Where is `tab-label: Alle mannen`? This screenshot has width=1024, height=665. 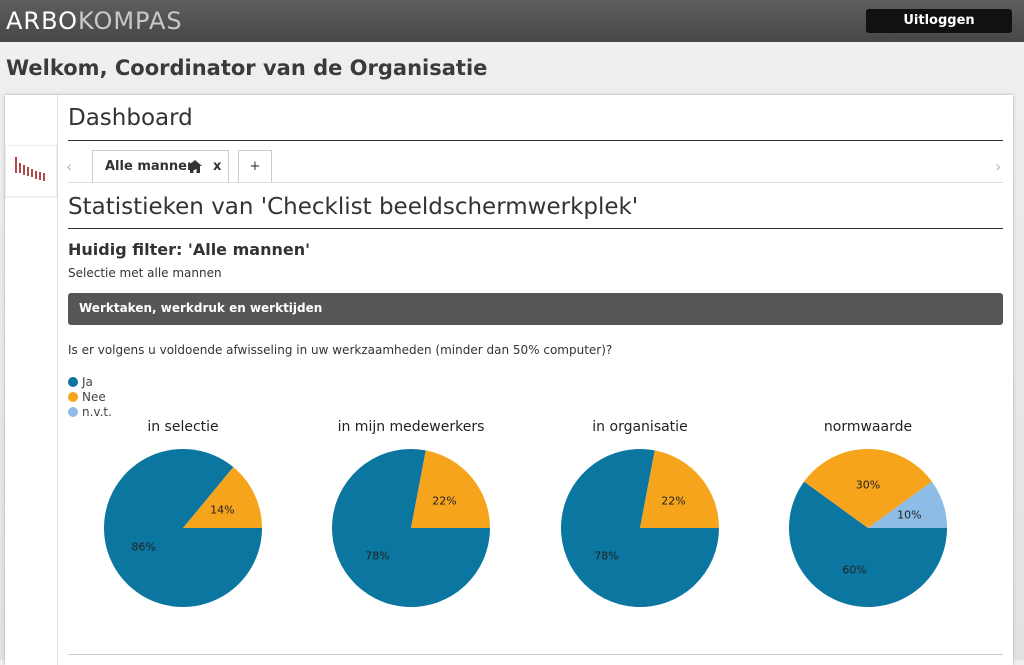 tab-label: Alle mannen is located at coordinates (151, 166).